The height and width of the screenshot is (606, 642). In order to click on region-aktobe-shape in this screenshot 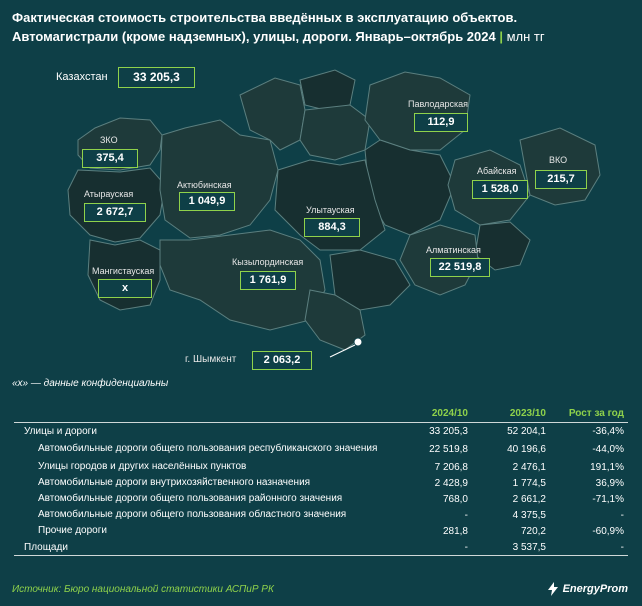, I will do `click(219, 179)`.